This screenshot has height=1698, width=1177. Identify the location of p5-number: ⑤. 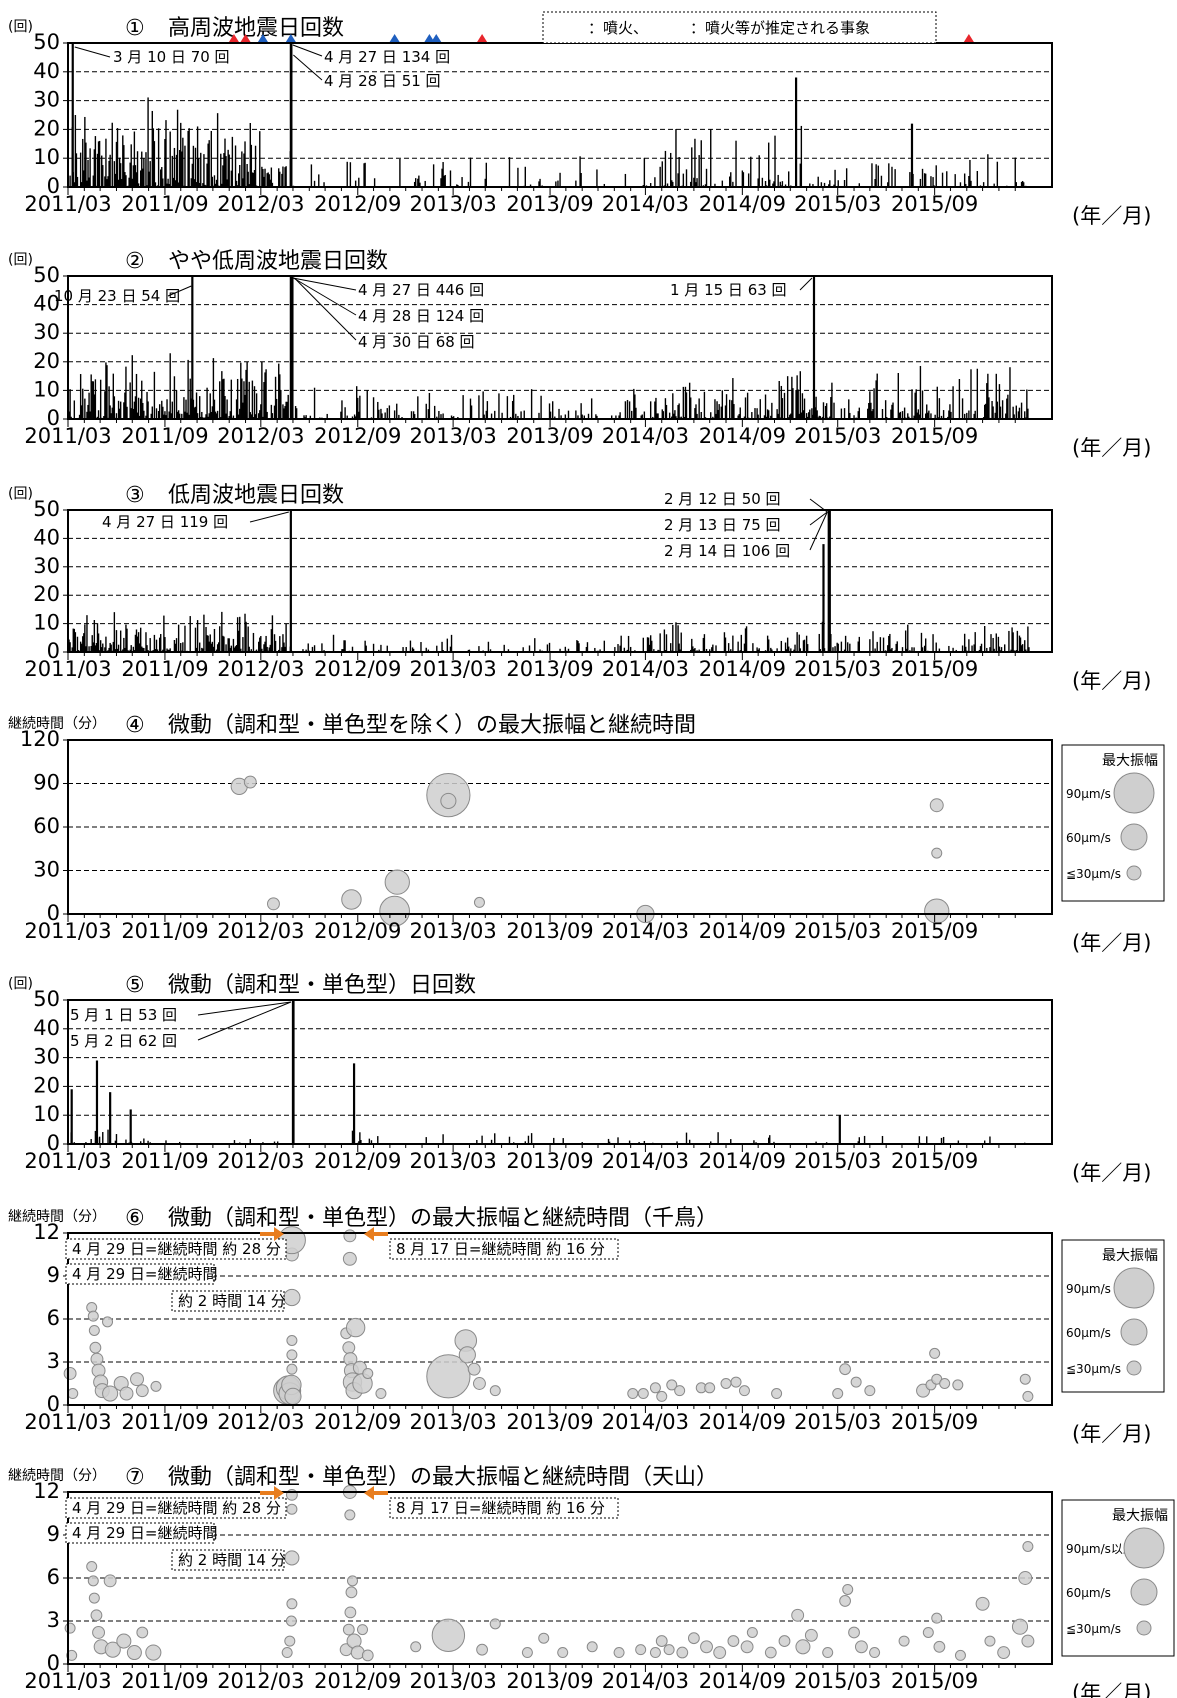
(135, 985).